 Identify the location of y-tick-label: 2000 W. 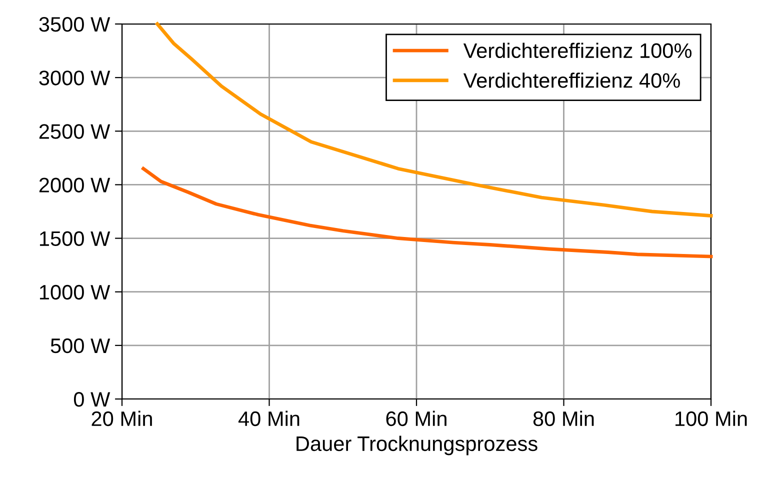
(74, 185).